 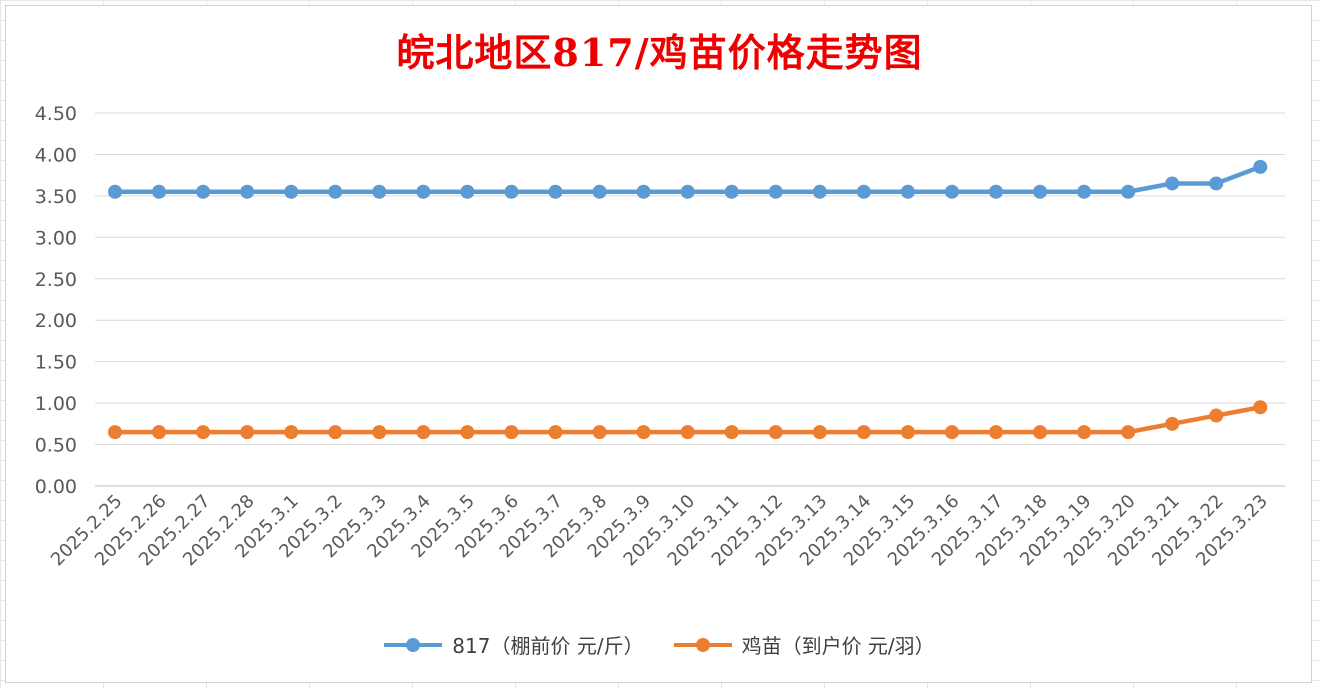 I want to click on y-axis: 0.00 0.50 1.00 1.50 2.00 2.50 3.00 3.50 4.00 4.50, so click(x=56, y=300).